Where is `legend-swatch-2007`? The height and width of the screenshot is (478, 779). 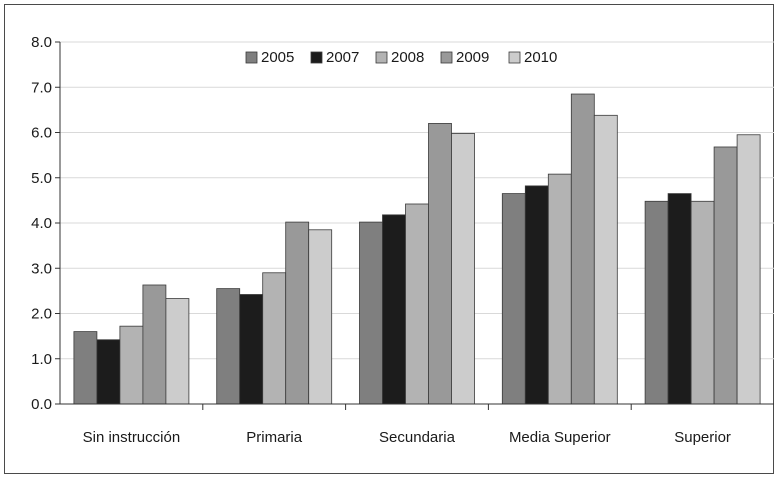 legend-swatch-2007 is located at coordinates (316, 57).